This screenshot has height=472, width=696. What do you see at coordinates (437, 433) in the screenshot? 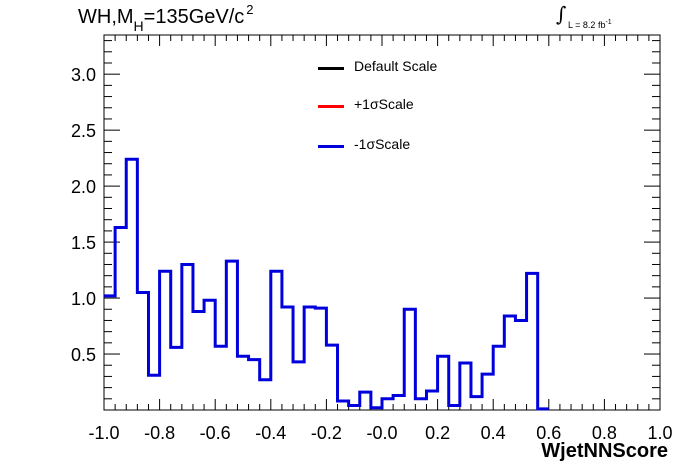
I see `x-tick-label: 0.2` at bounding box center [437, 433].